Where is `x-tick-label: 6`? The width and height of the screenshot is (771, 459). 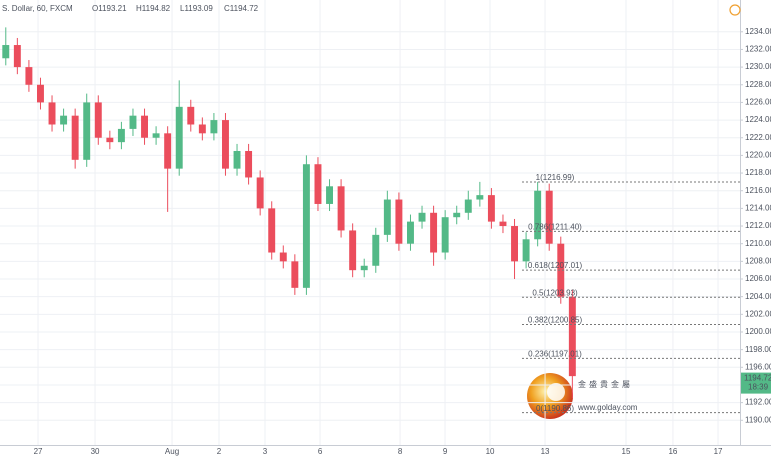 x-tick-label: 6 is located at coordinates (320, 451).